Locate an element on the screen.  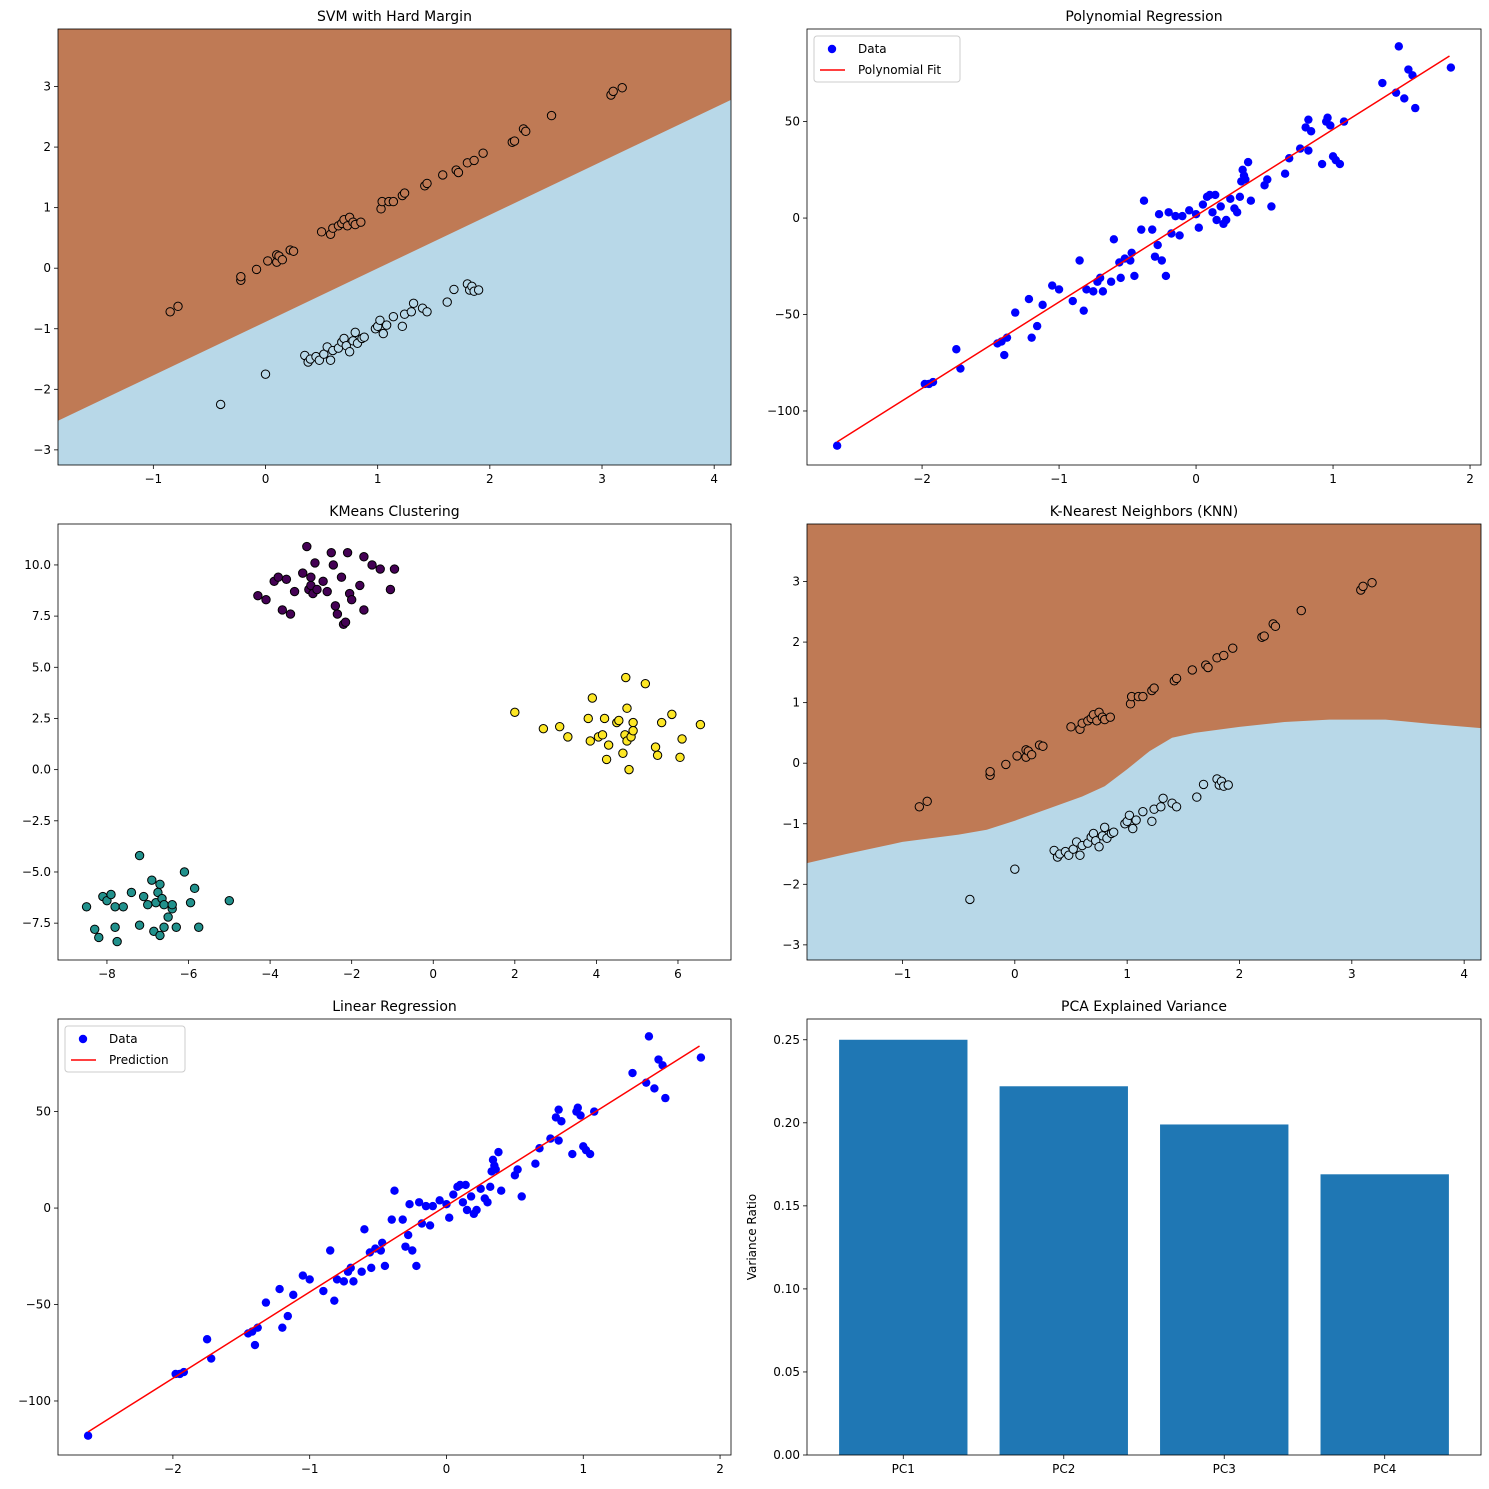
x-tick-label: PC3 is located at coordinates (1224, 1469).